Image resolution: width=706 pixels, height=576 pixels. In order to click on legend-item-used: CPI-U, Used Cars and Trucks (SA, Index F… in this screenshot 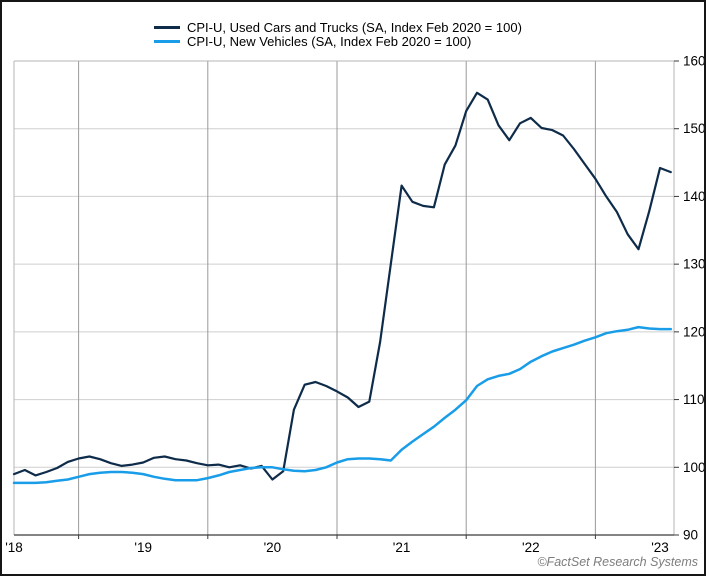, I will do `click(338, 27)`.